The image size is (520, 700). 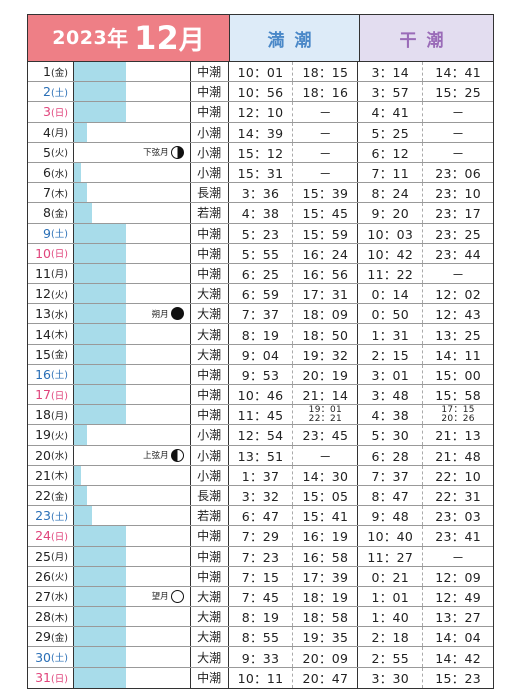 What do you see at coordinates (260, 253) in the screenshot?
I see `table-row: 10 (日) 中潮 5：55 16：24 10：42 23：44` at bounding box center [260, 253].